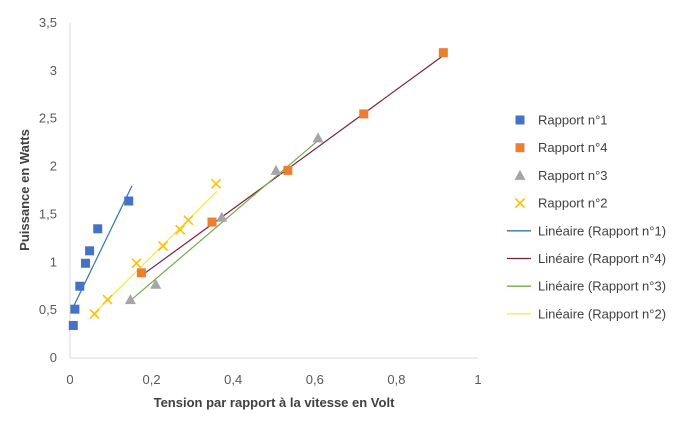 The image size is (689, 438). Describe the element at coordinates (48, 190) in the screenshot. I see `y-tick-labels: 0 0,5 1 1,5 2 2,5 3 3,5` at that location.